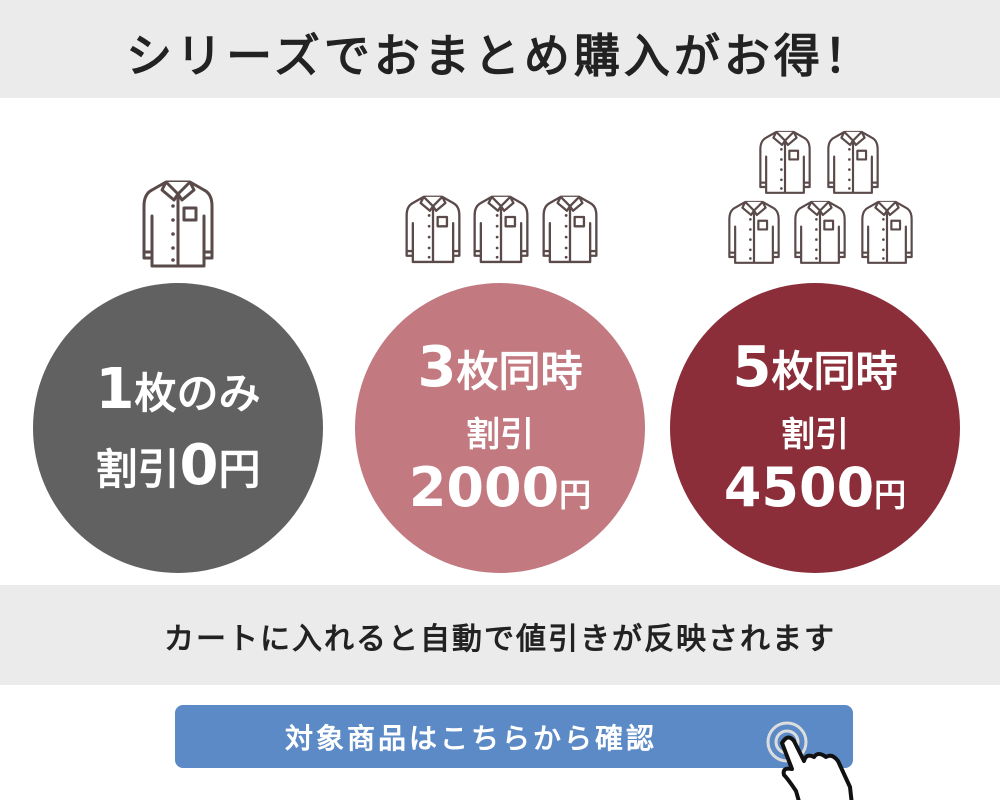 This screenshot has height=800, width=1000. I want to click on header-band, so click(500, 49).